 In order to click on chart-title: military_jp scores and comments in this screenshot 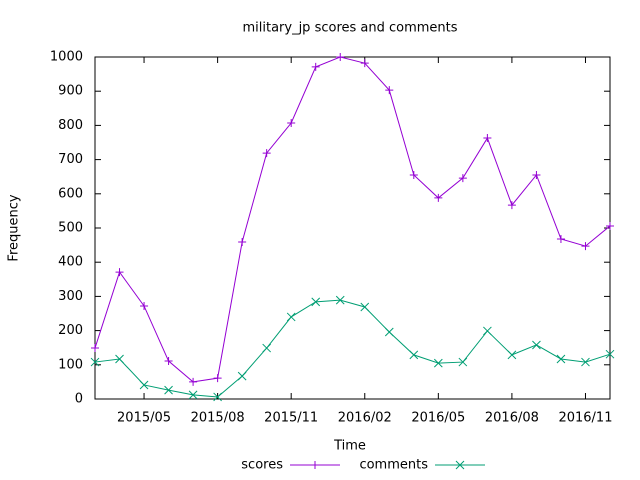, I will do `click(349, 28)`.